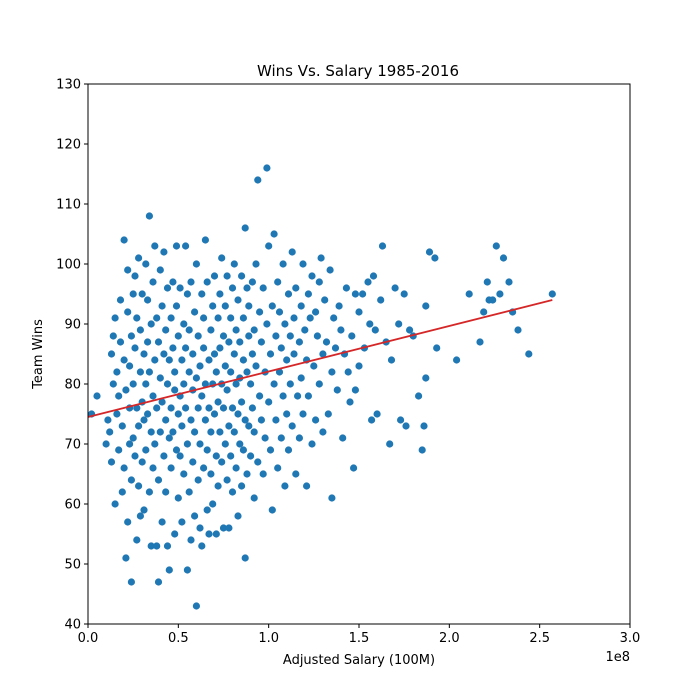  Describe the element at coordinates (359, 635) in the screenshot. I see `x-axis: 0.0 0.5 1.0 1.5 2.0 2.5 3.0` at that location.